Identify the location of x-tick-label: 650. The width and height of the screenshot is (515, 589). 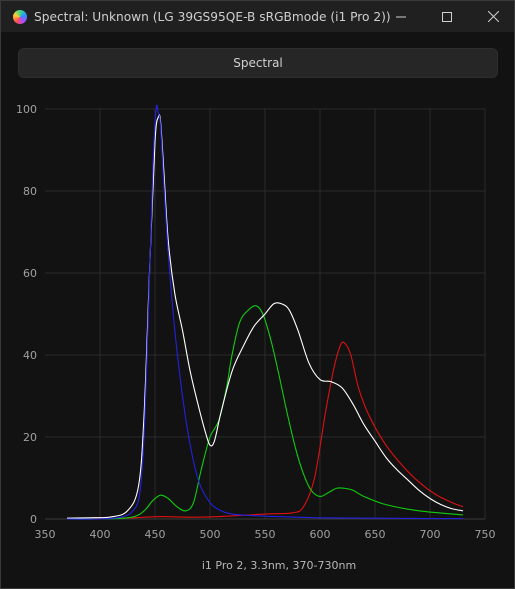
(375, 534).